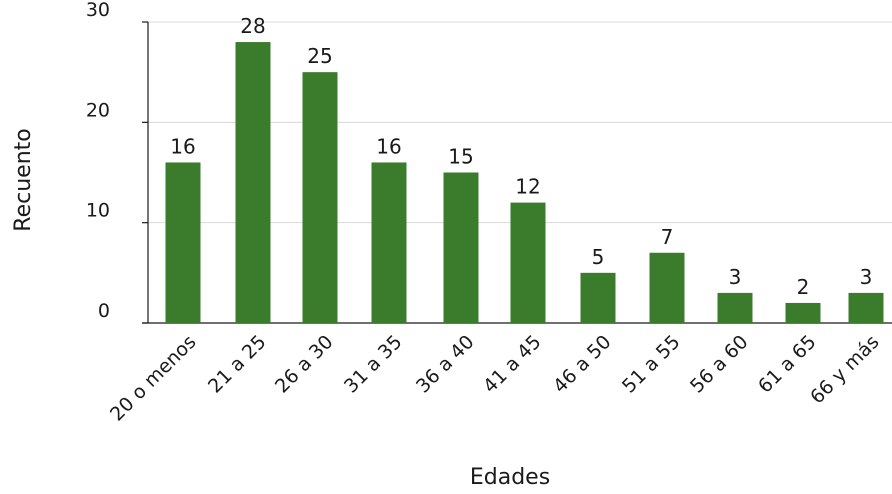 This screenshot has width=892, height=494. I want to click on data-label-2: 25, so click(319, 56).